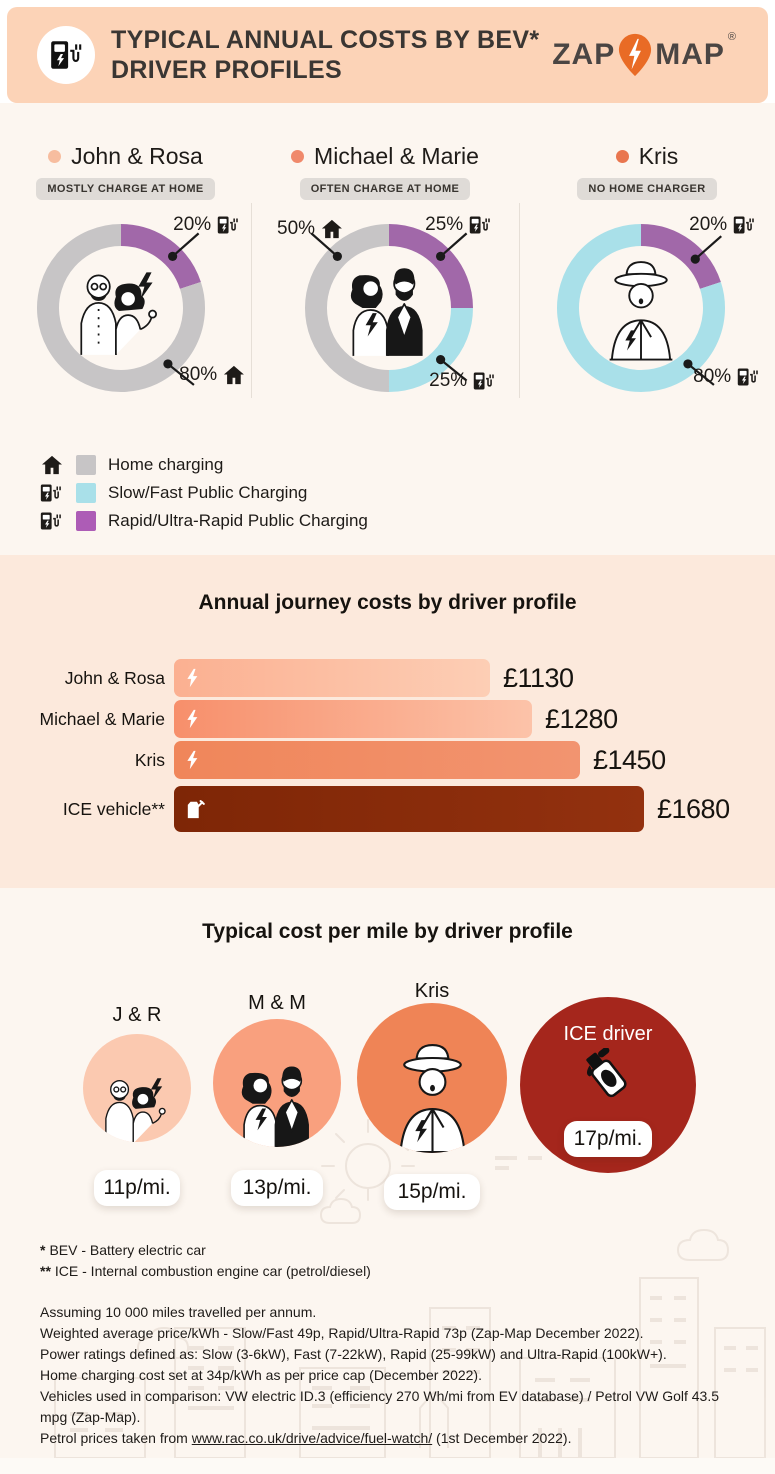  What do you see at coordinates (125, 189) in the screenshot?
I see `profile-badge: MOSTLY CHARGE AT HOME` at bounding box center [125, 189].